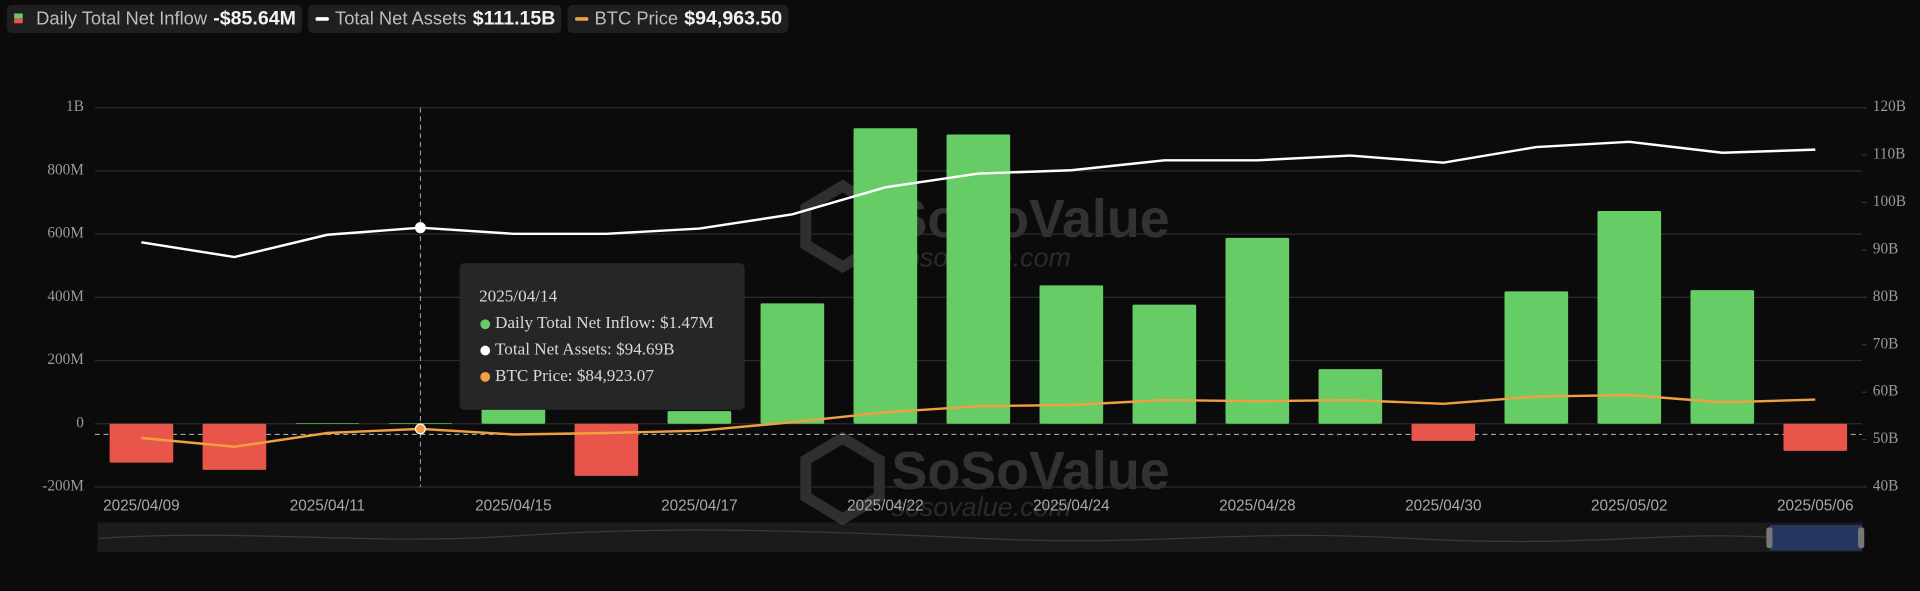 This screenshot has height=591, width=1920. What do you see at coordinates (1257, 506) in the screenshot?
I see `x-tick-label: 2025/04/28` at bounding box center [1257, 506].